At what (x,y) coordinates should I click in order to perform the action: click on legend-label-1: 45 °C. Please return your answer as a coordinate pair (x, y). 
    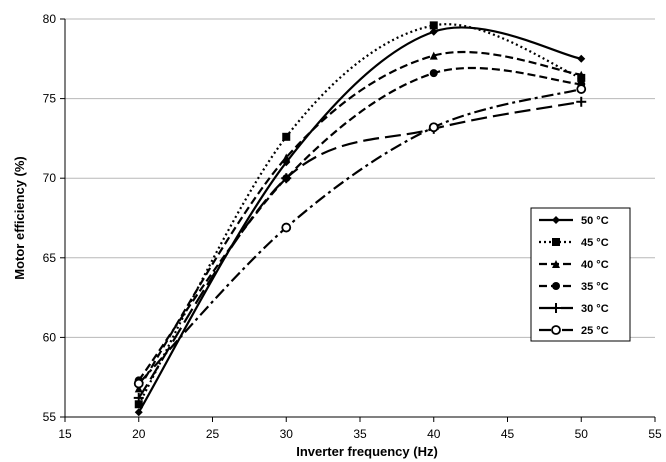
    Looking at the image, I should click on (595, 243).